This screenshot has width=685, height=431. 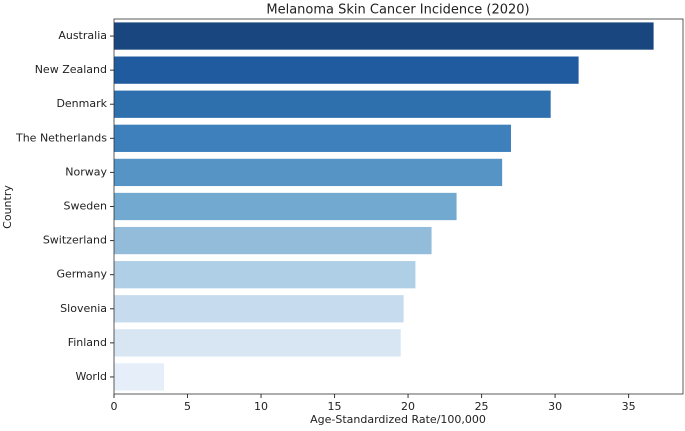 What do you see at coordinates (61, 137) in the screenshot?
I see `y-tick-label: The Netherlands` at bounding box center [61, 137].